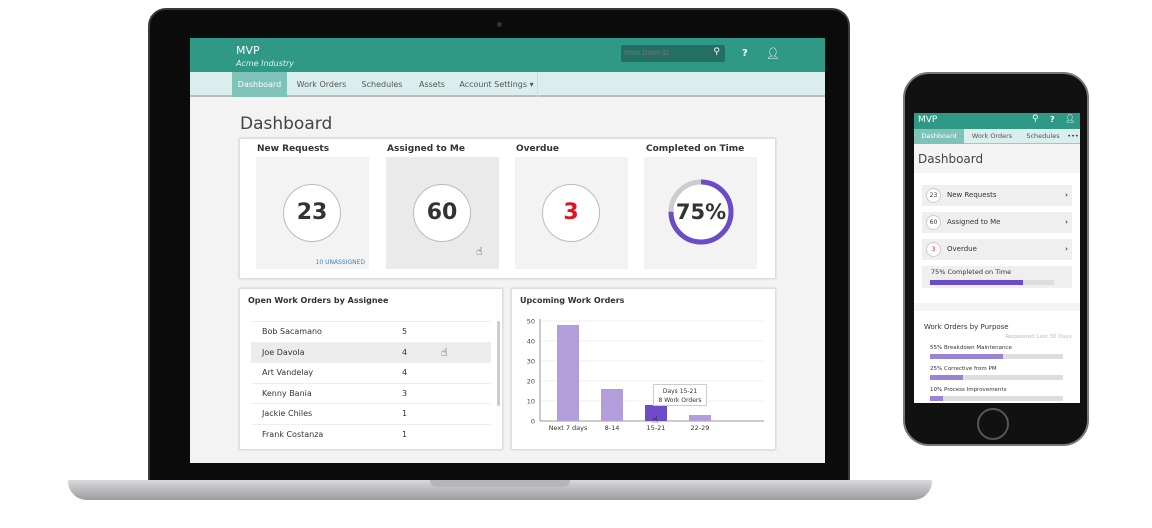 The height and width of the screenshot is (528, 1152). I want to click on mobile-nav: Dashboard Work Orders Schedules •••, so click(997, 136).